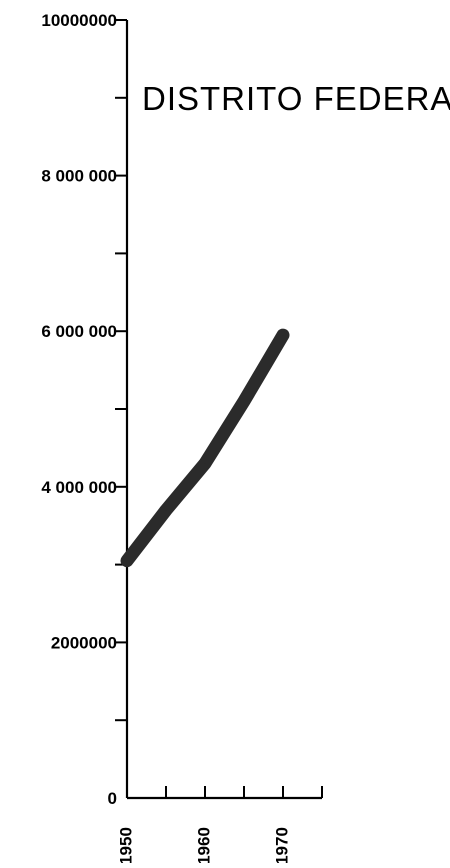 The width and height of the screenshot is (450, 868). What do you see at coordinates (281, 845) in the screenshot?
I see `x-tick-label: 1970` at bounding box center [281, 845].